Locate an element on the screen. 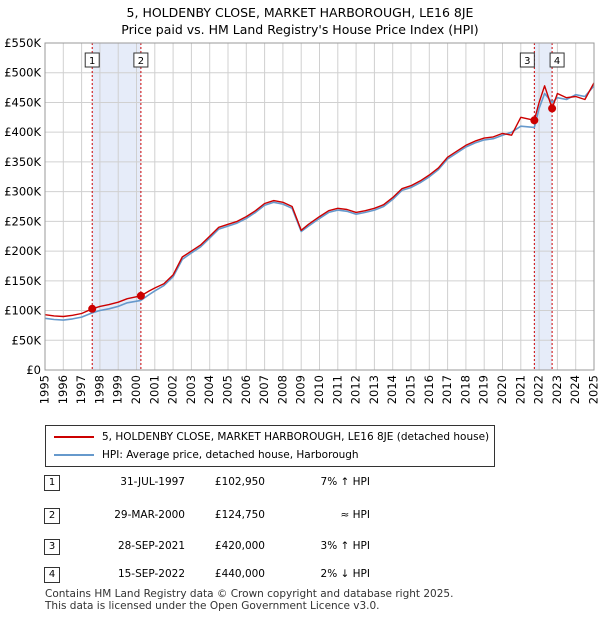  transaction-badge-label: 3 is located at coordinates (527, 61).